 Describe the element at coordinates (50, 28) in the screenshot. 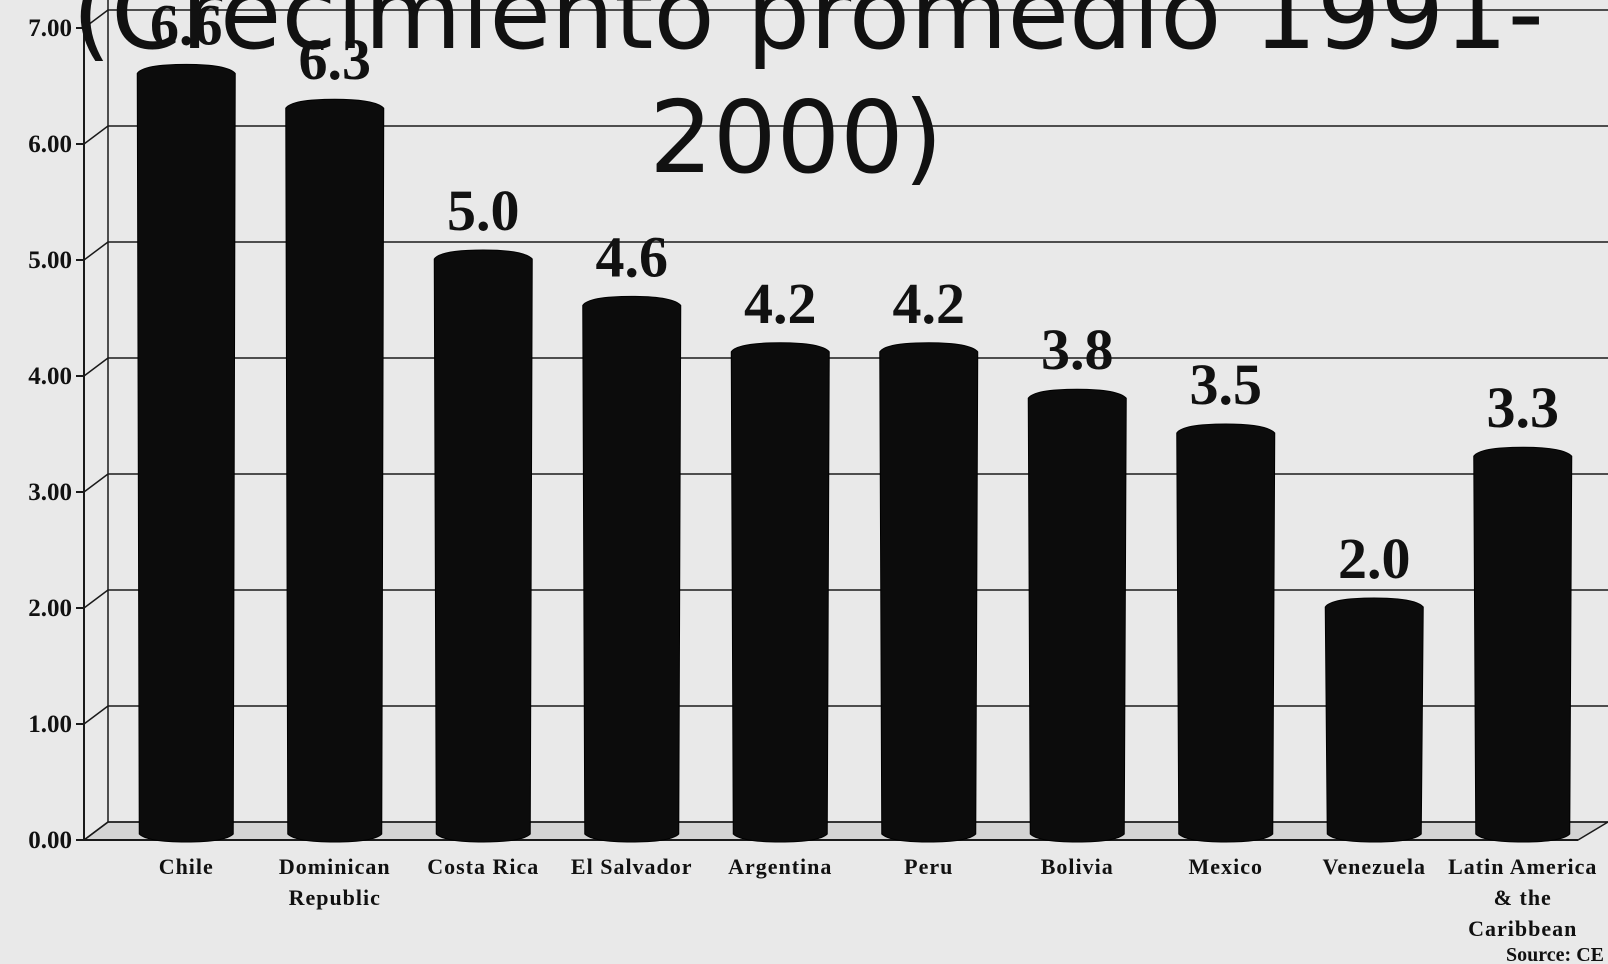

I see `y-tick-label: 7.00` at that location.